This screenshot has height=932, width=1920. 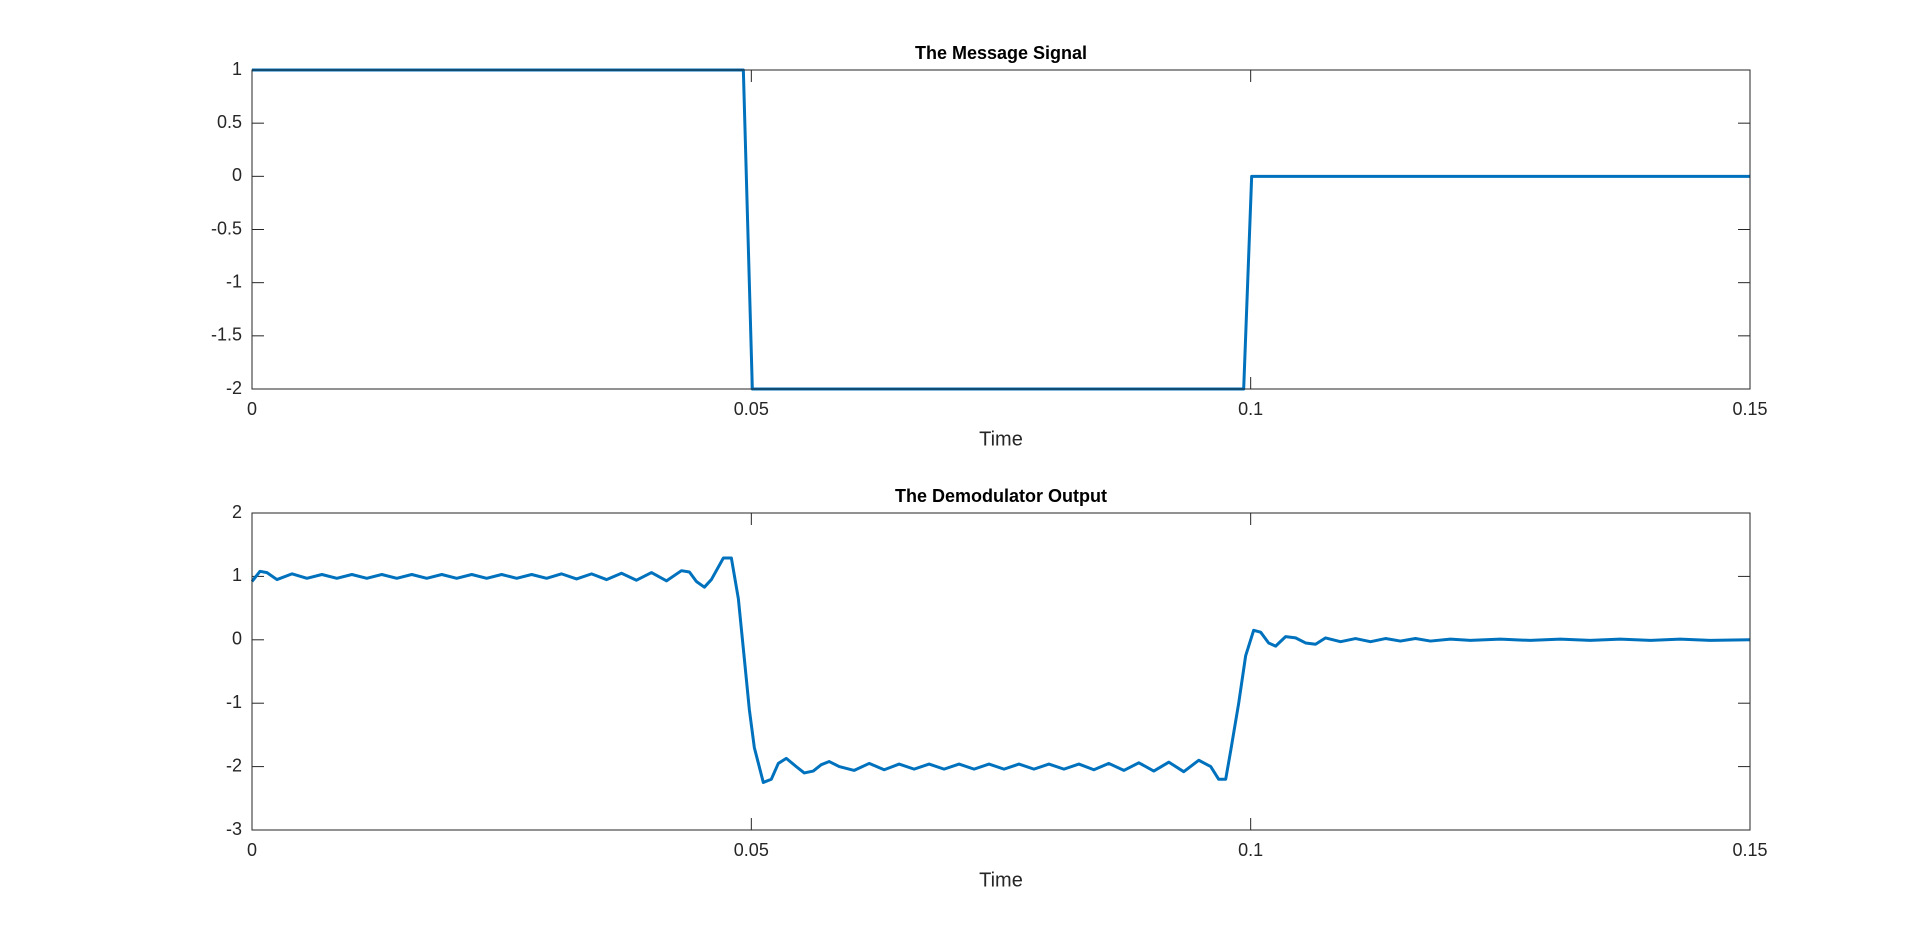 I want to click on y-tick-label: -3, so click(x=234, y=829).